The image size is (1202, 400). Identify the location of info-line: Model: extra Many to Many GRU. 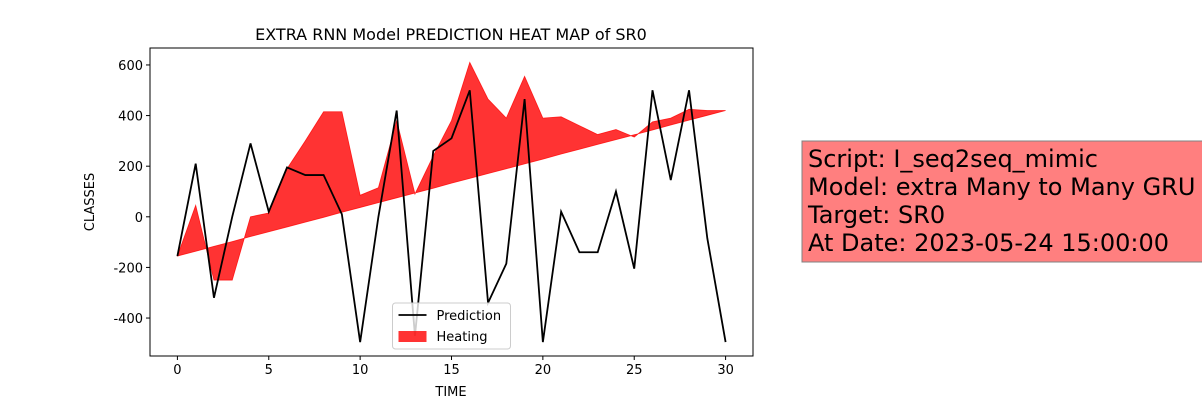
(1001, 187).